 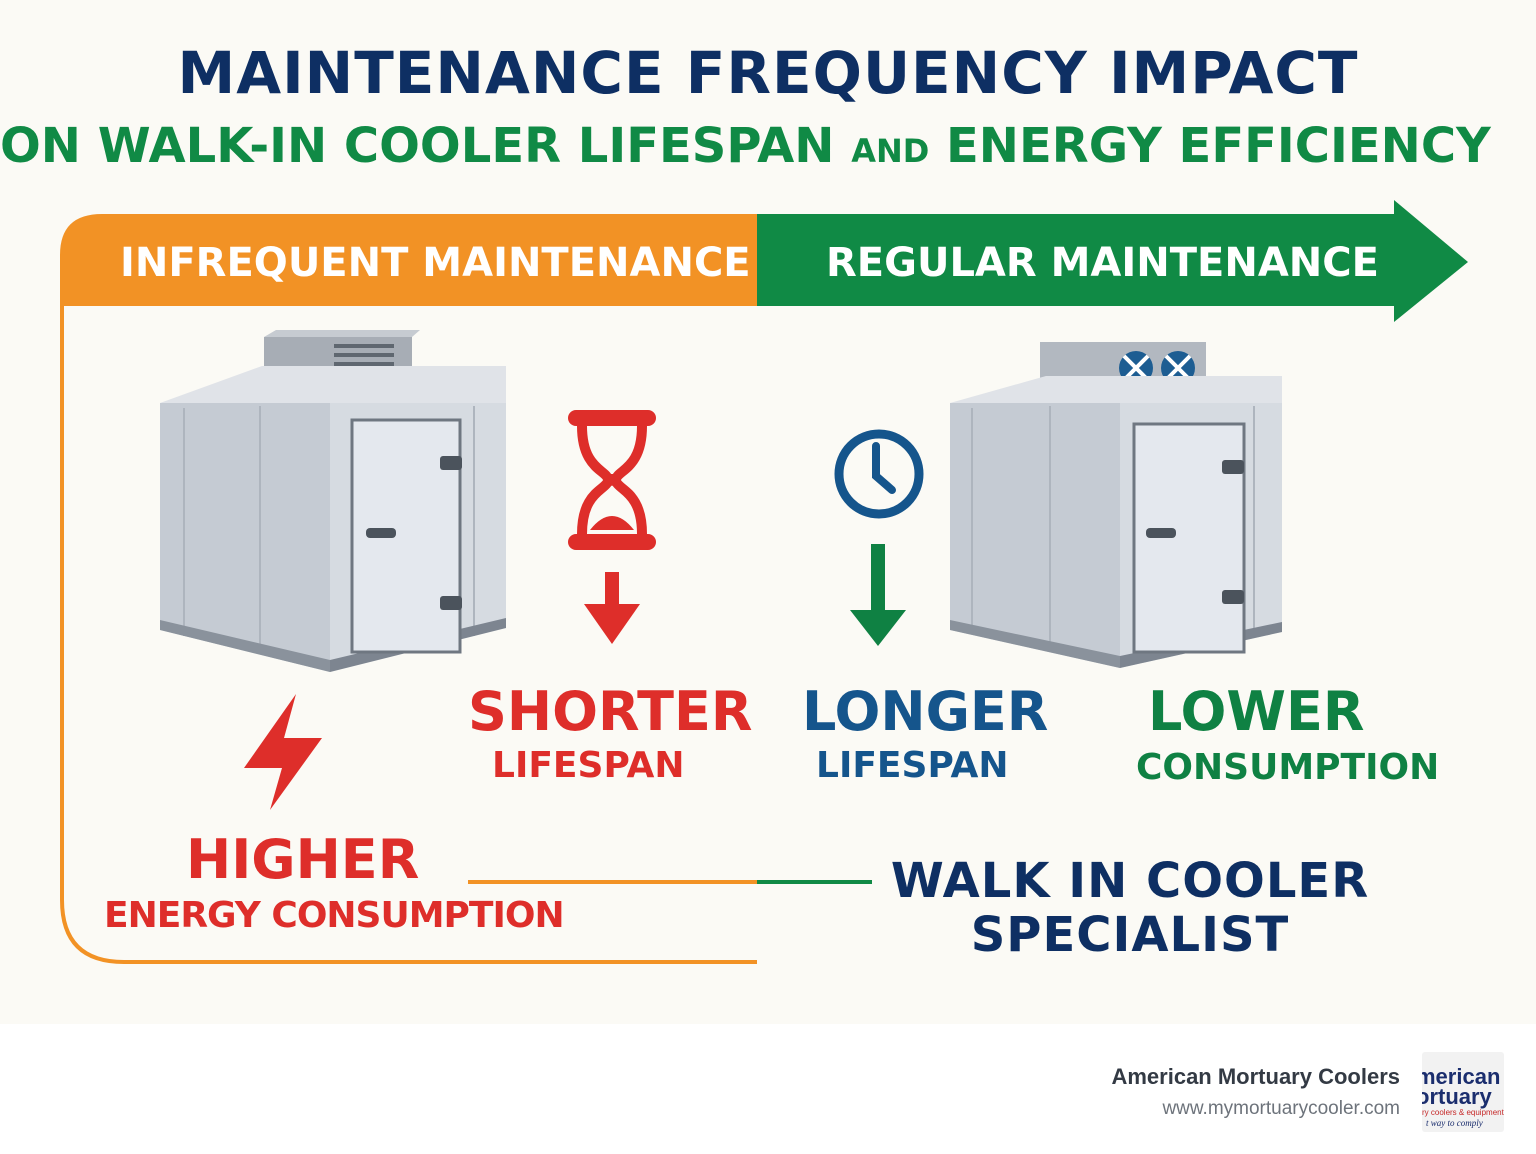 I want to click on subtitle-part-2: AND, so click(x=890, y=151).